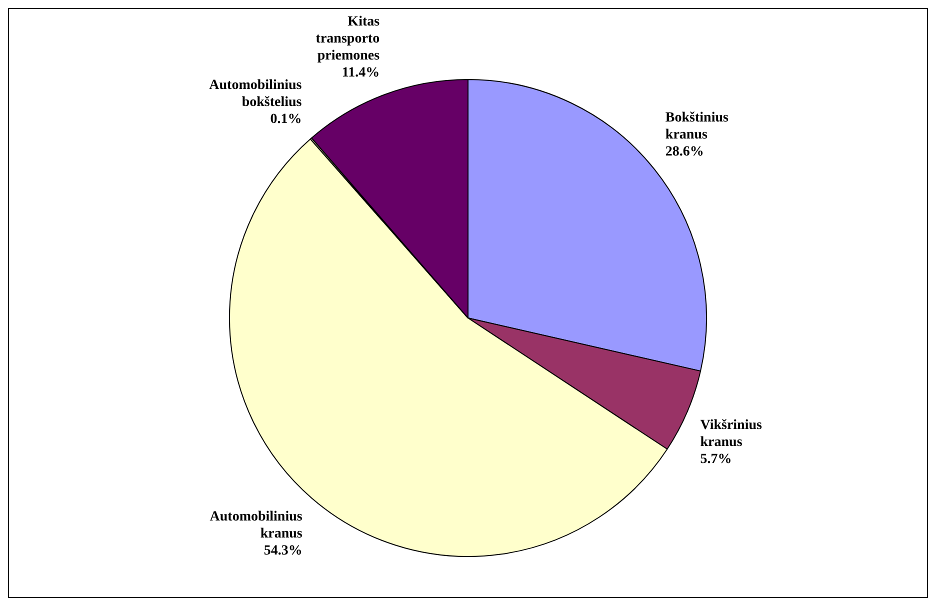  What do you see at coordinates (731, 434) in the screenshot?
I see `slice-label: Vikšrinius kranus` at bounding box center [731, 434].